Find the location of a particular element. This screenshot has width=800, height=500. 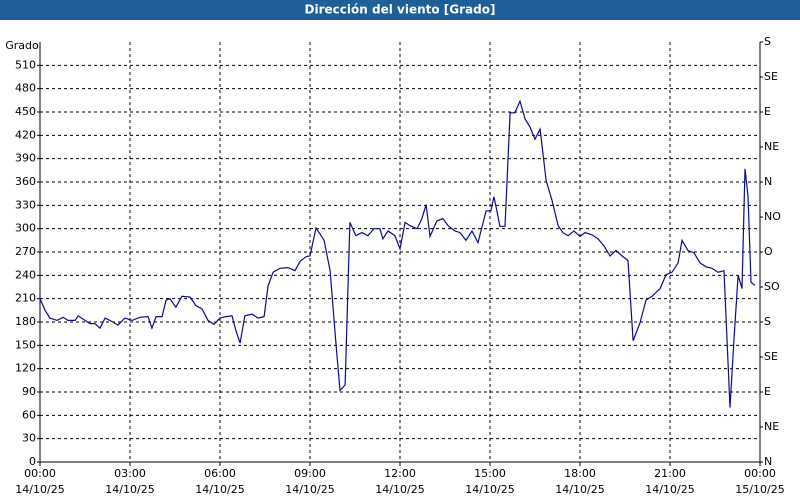

y-tick-label: 390 is located at coordinates (25, 158).